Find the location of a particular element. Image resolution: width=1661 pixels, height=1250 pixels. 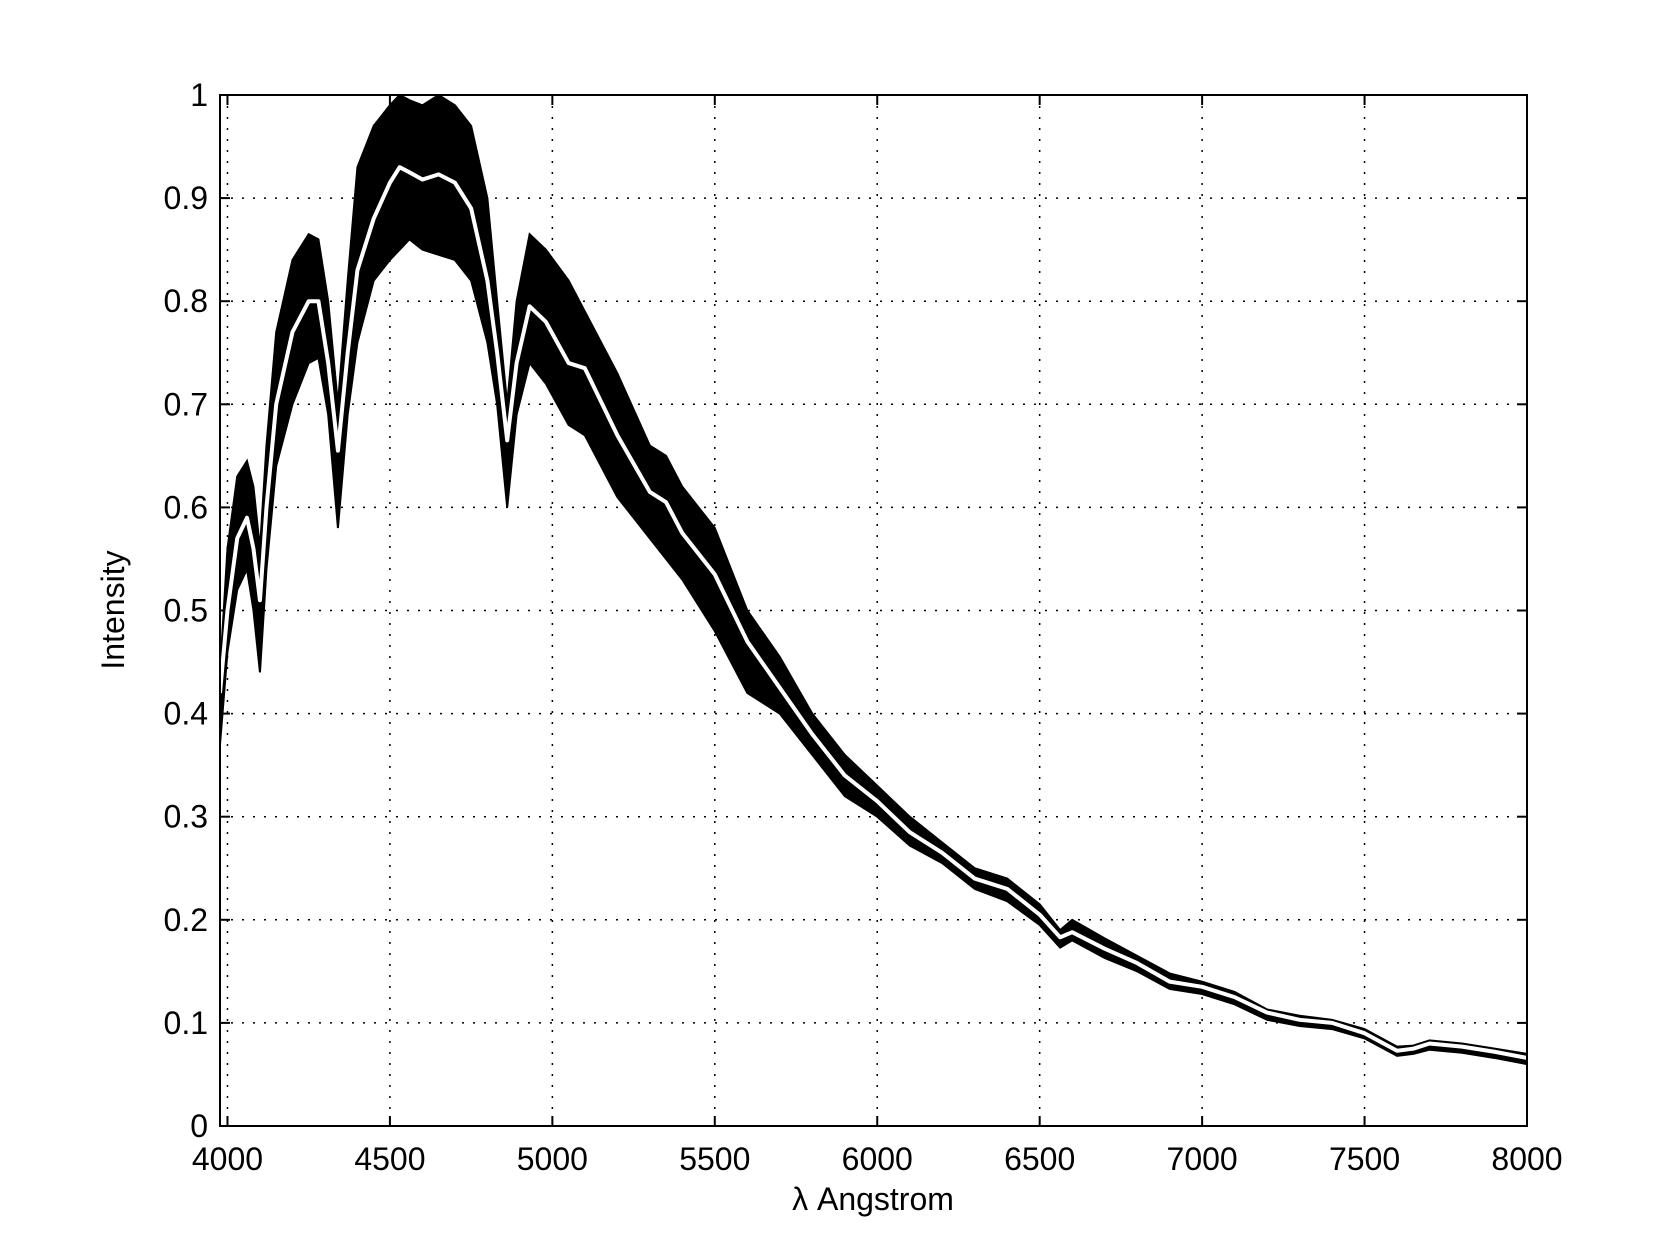

x-tick-label: 4000 is located at coordinates (227, 1159).